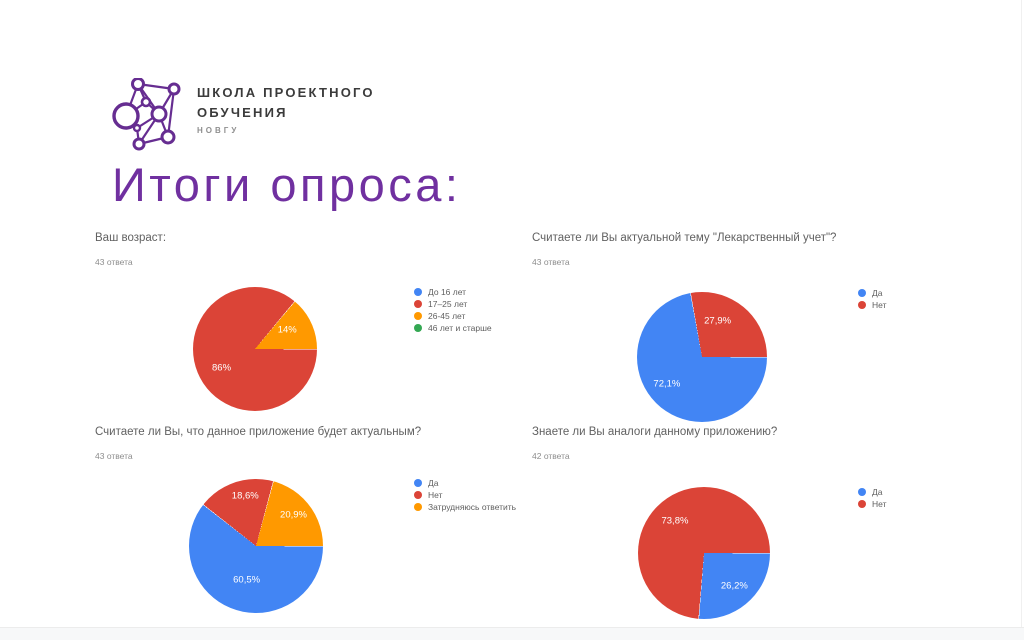  What do you see at coordinates (734, 586) in the screenshot?
I see `pie-slice-percentage: 26,2%` at bounding box center [734, 586].